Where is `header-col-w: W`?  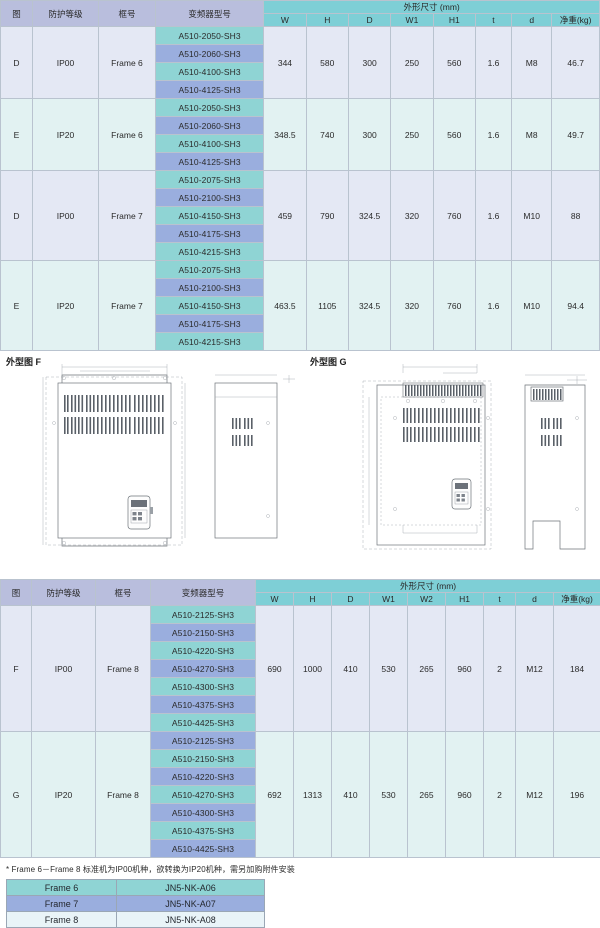 header-col-w: W is located at coordinates (285, 20).